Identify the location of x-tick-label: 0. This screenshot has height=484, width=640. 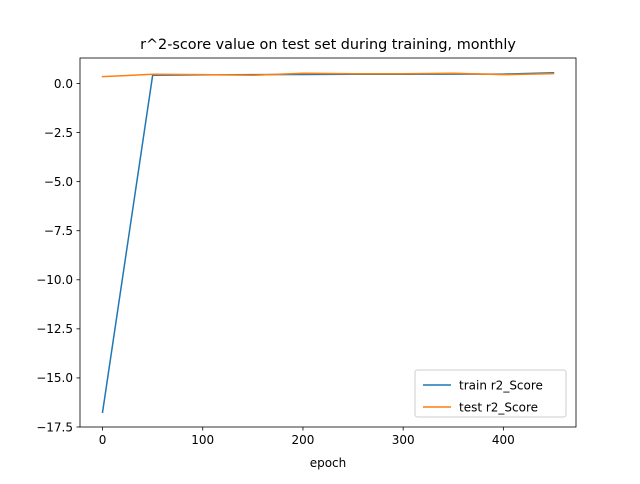
(103, 440).